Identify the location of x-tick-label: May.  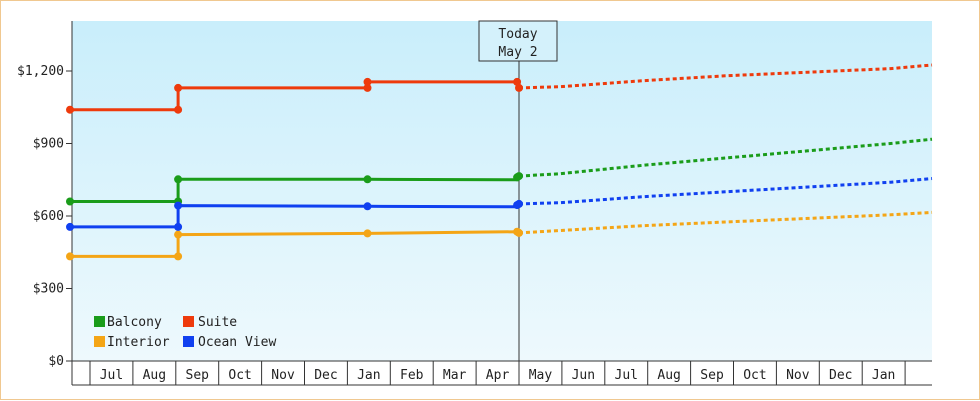
(541, 375).